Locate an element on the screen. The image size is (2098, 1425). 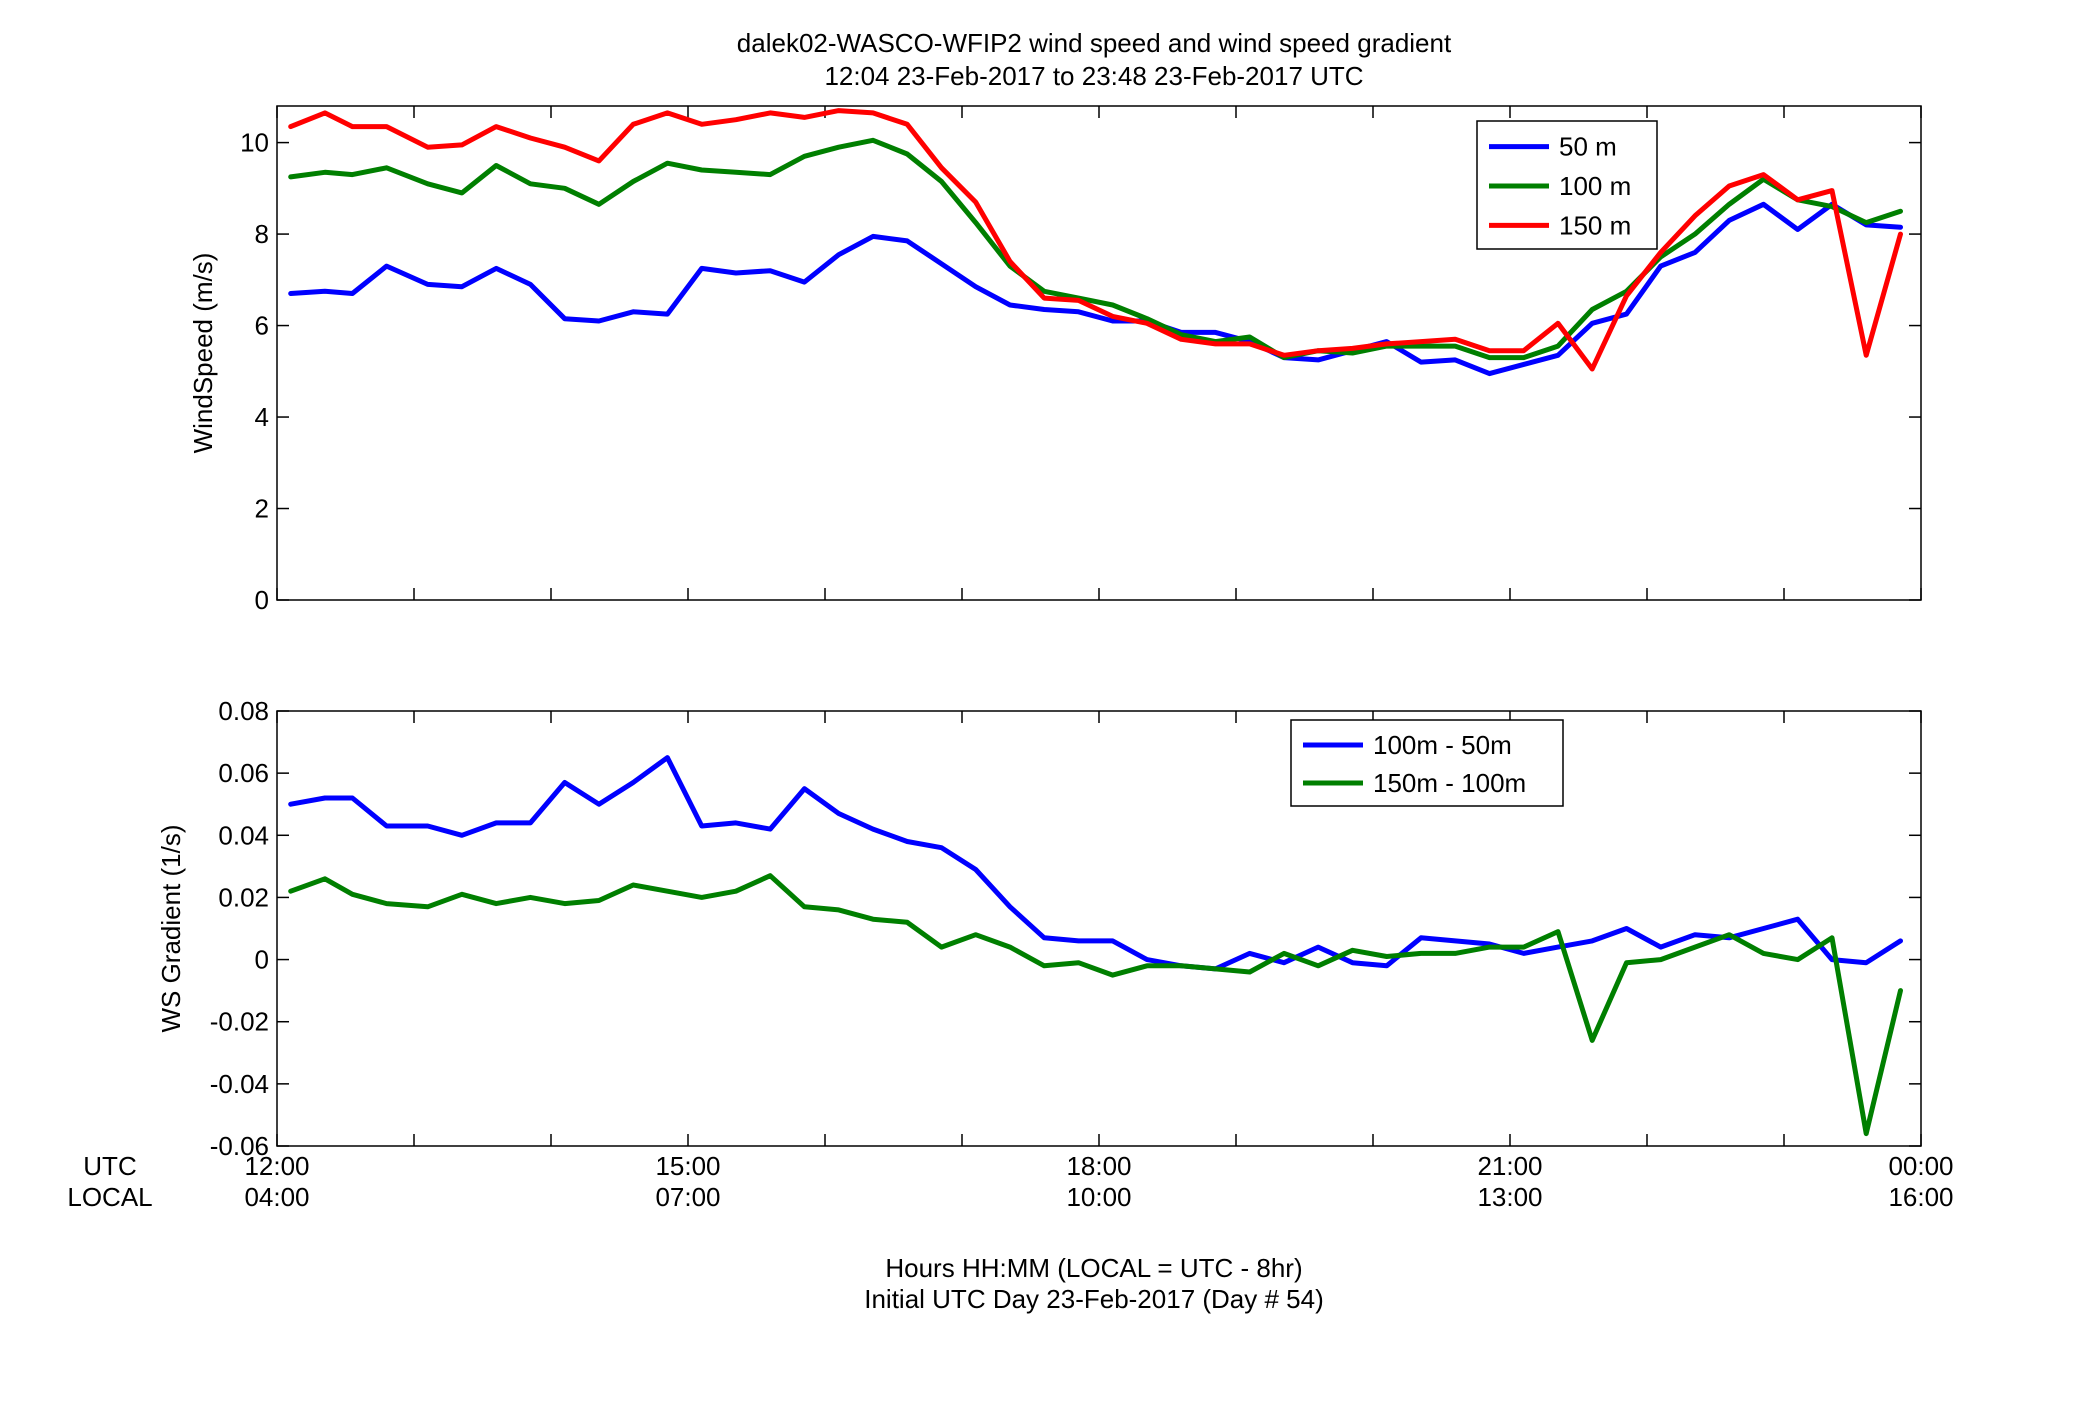
y-tick-label: 0.02 is located at coordinates (243, 897).